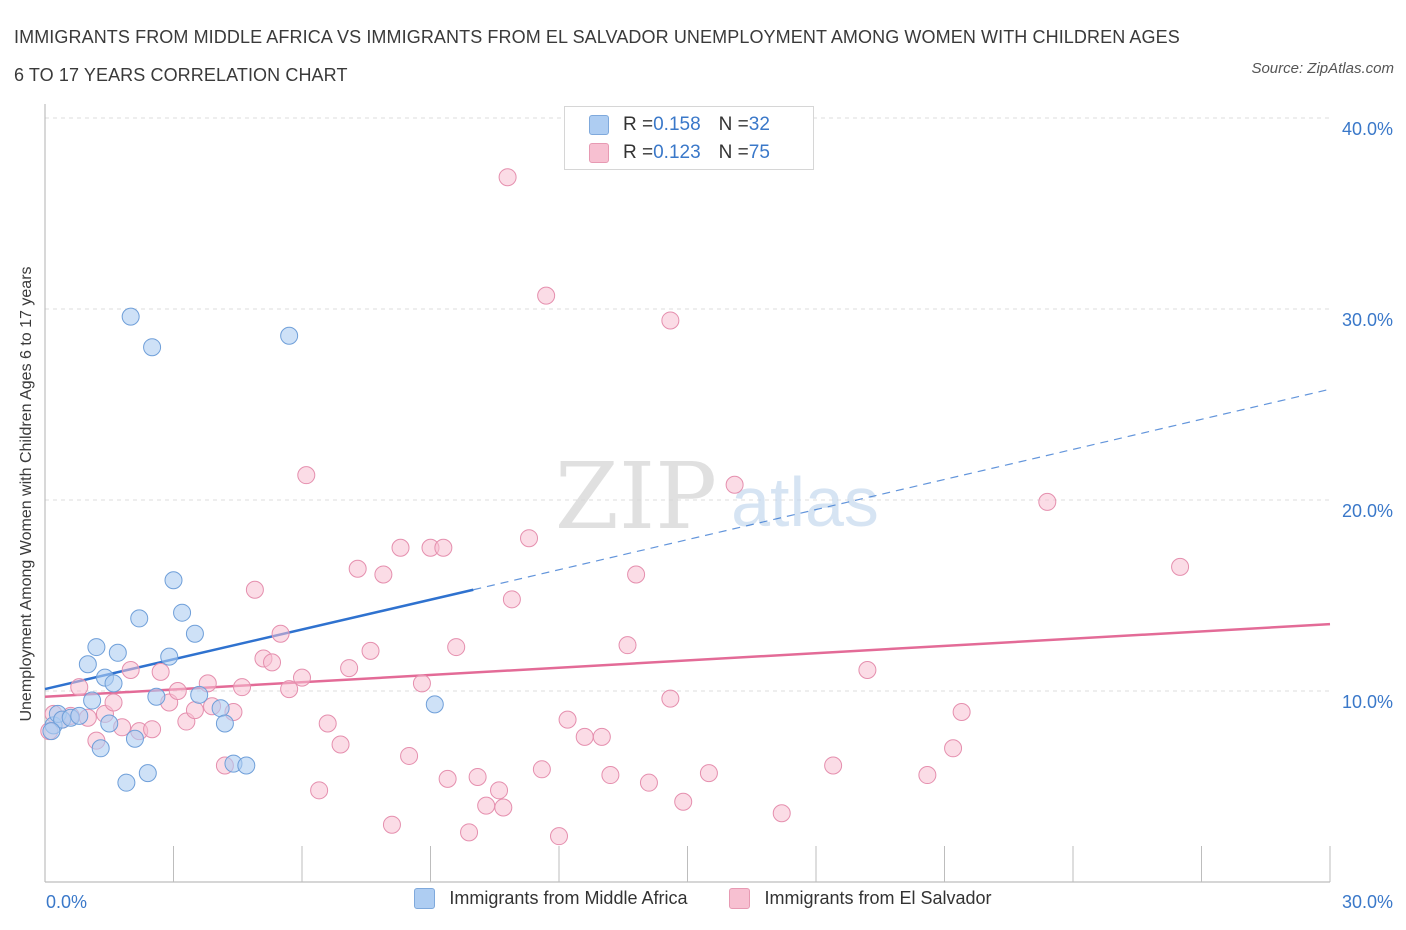 Image resolution: width=1406 pixels, height=930 pixels. Describe the element at coordinates (878, 898) in the screenshot. I see `series-legend-label: Immigrants from El Salvador` at that location.